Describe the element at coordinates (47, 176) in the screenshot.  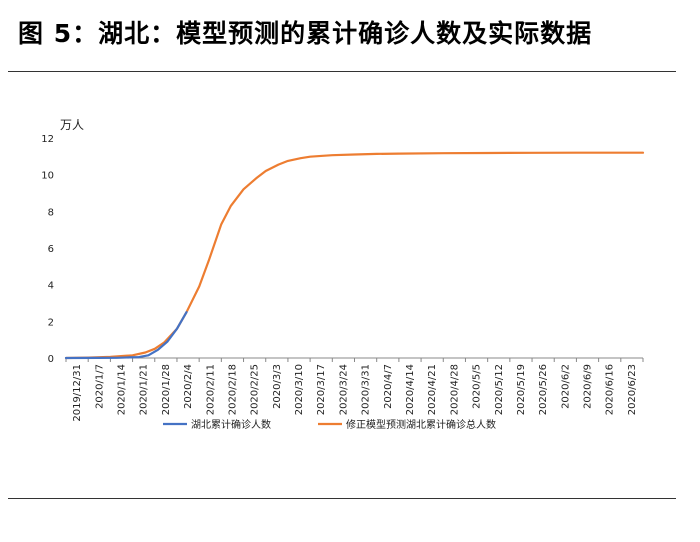
I see `y-tick-label: 10` at that location.